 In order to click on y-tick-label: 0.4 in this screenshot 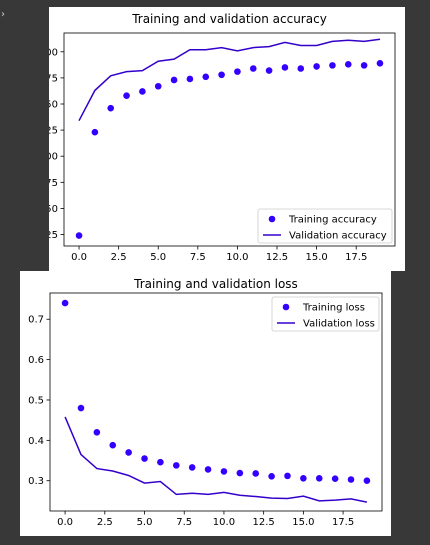, I will do `click(36, 441)`.